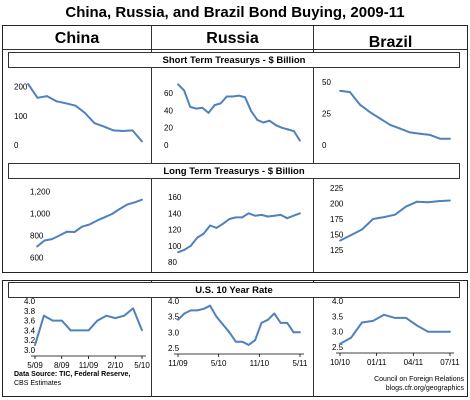 The width and height of the screenshot is (470, 400). Describe the element at coordinates (338, 316) in the screenshot. I see `brazil-u-s-10-year-rate-ytick-label: 3.5` at that location.